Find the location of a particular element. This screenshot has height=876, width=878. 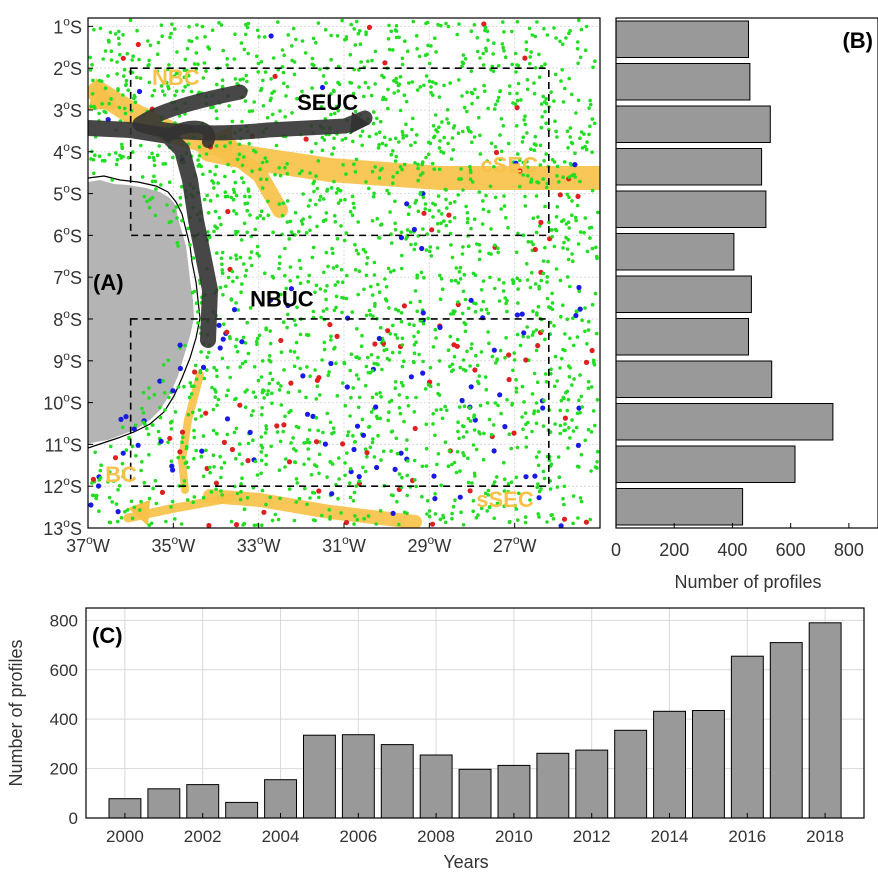

panel-c-y-tick-label: 200 is located at coordinates (64, 769).